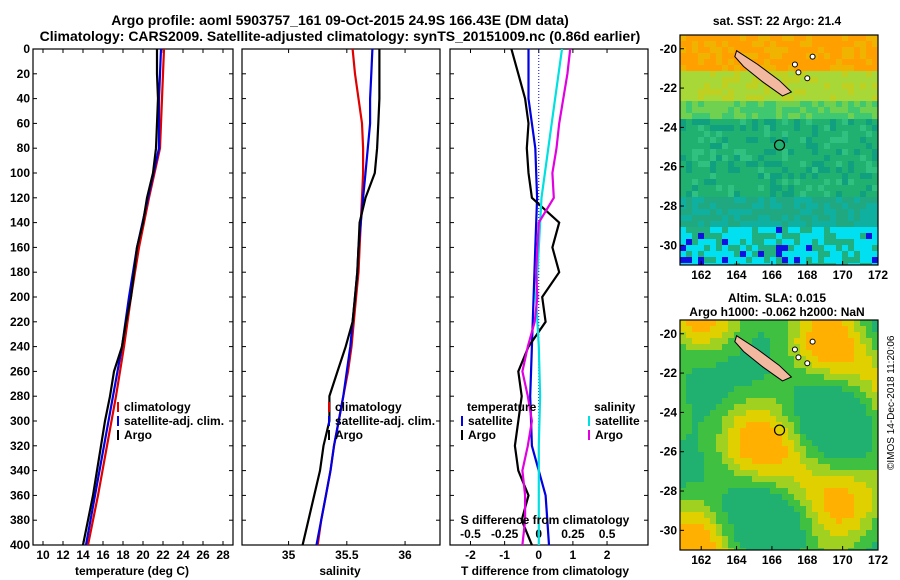  Describe the element at coordinates (20, 322) in the screenshot. I see `depth-tick-label: 220` at that location.